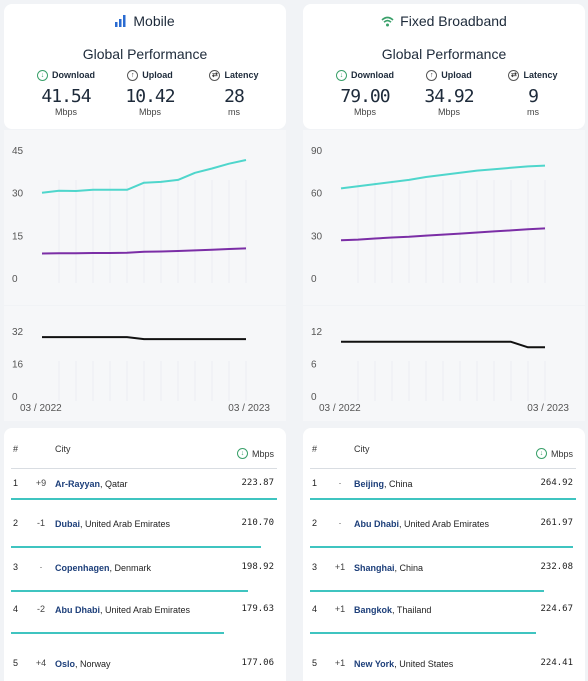 The image size is (588, 681). What do you see at coordinates (144, 251) in the screenshot?
I see `upload-series-line` at bounding box center [144, 251].